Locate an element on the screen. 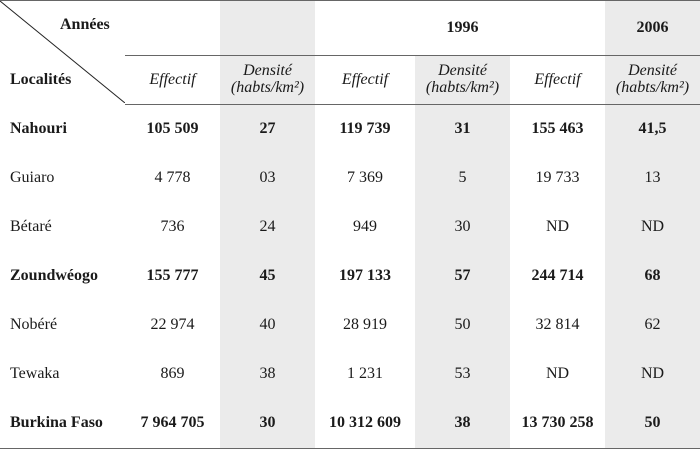 The width and height of the screenshot is (700, 449). cell-effectif-3: 244 714 is located at coordinates (557, 276).